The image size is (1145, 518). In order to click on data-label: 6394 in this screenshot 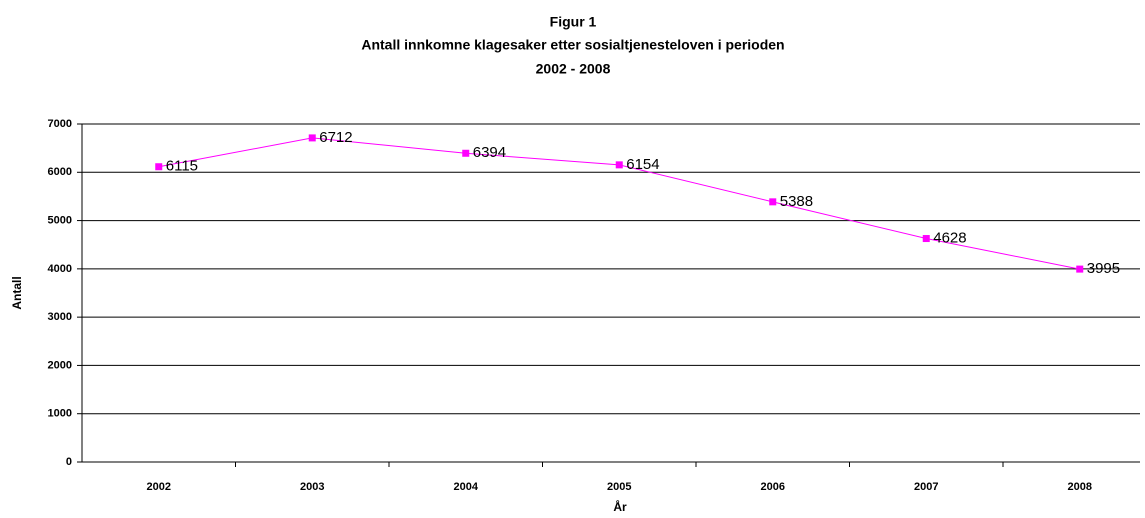, I will do `click(489, 152)`.